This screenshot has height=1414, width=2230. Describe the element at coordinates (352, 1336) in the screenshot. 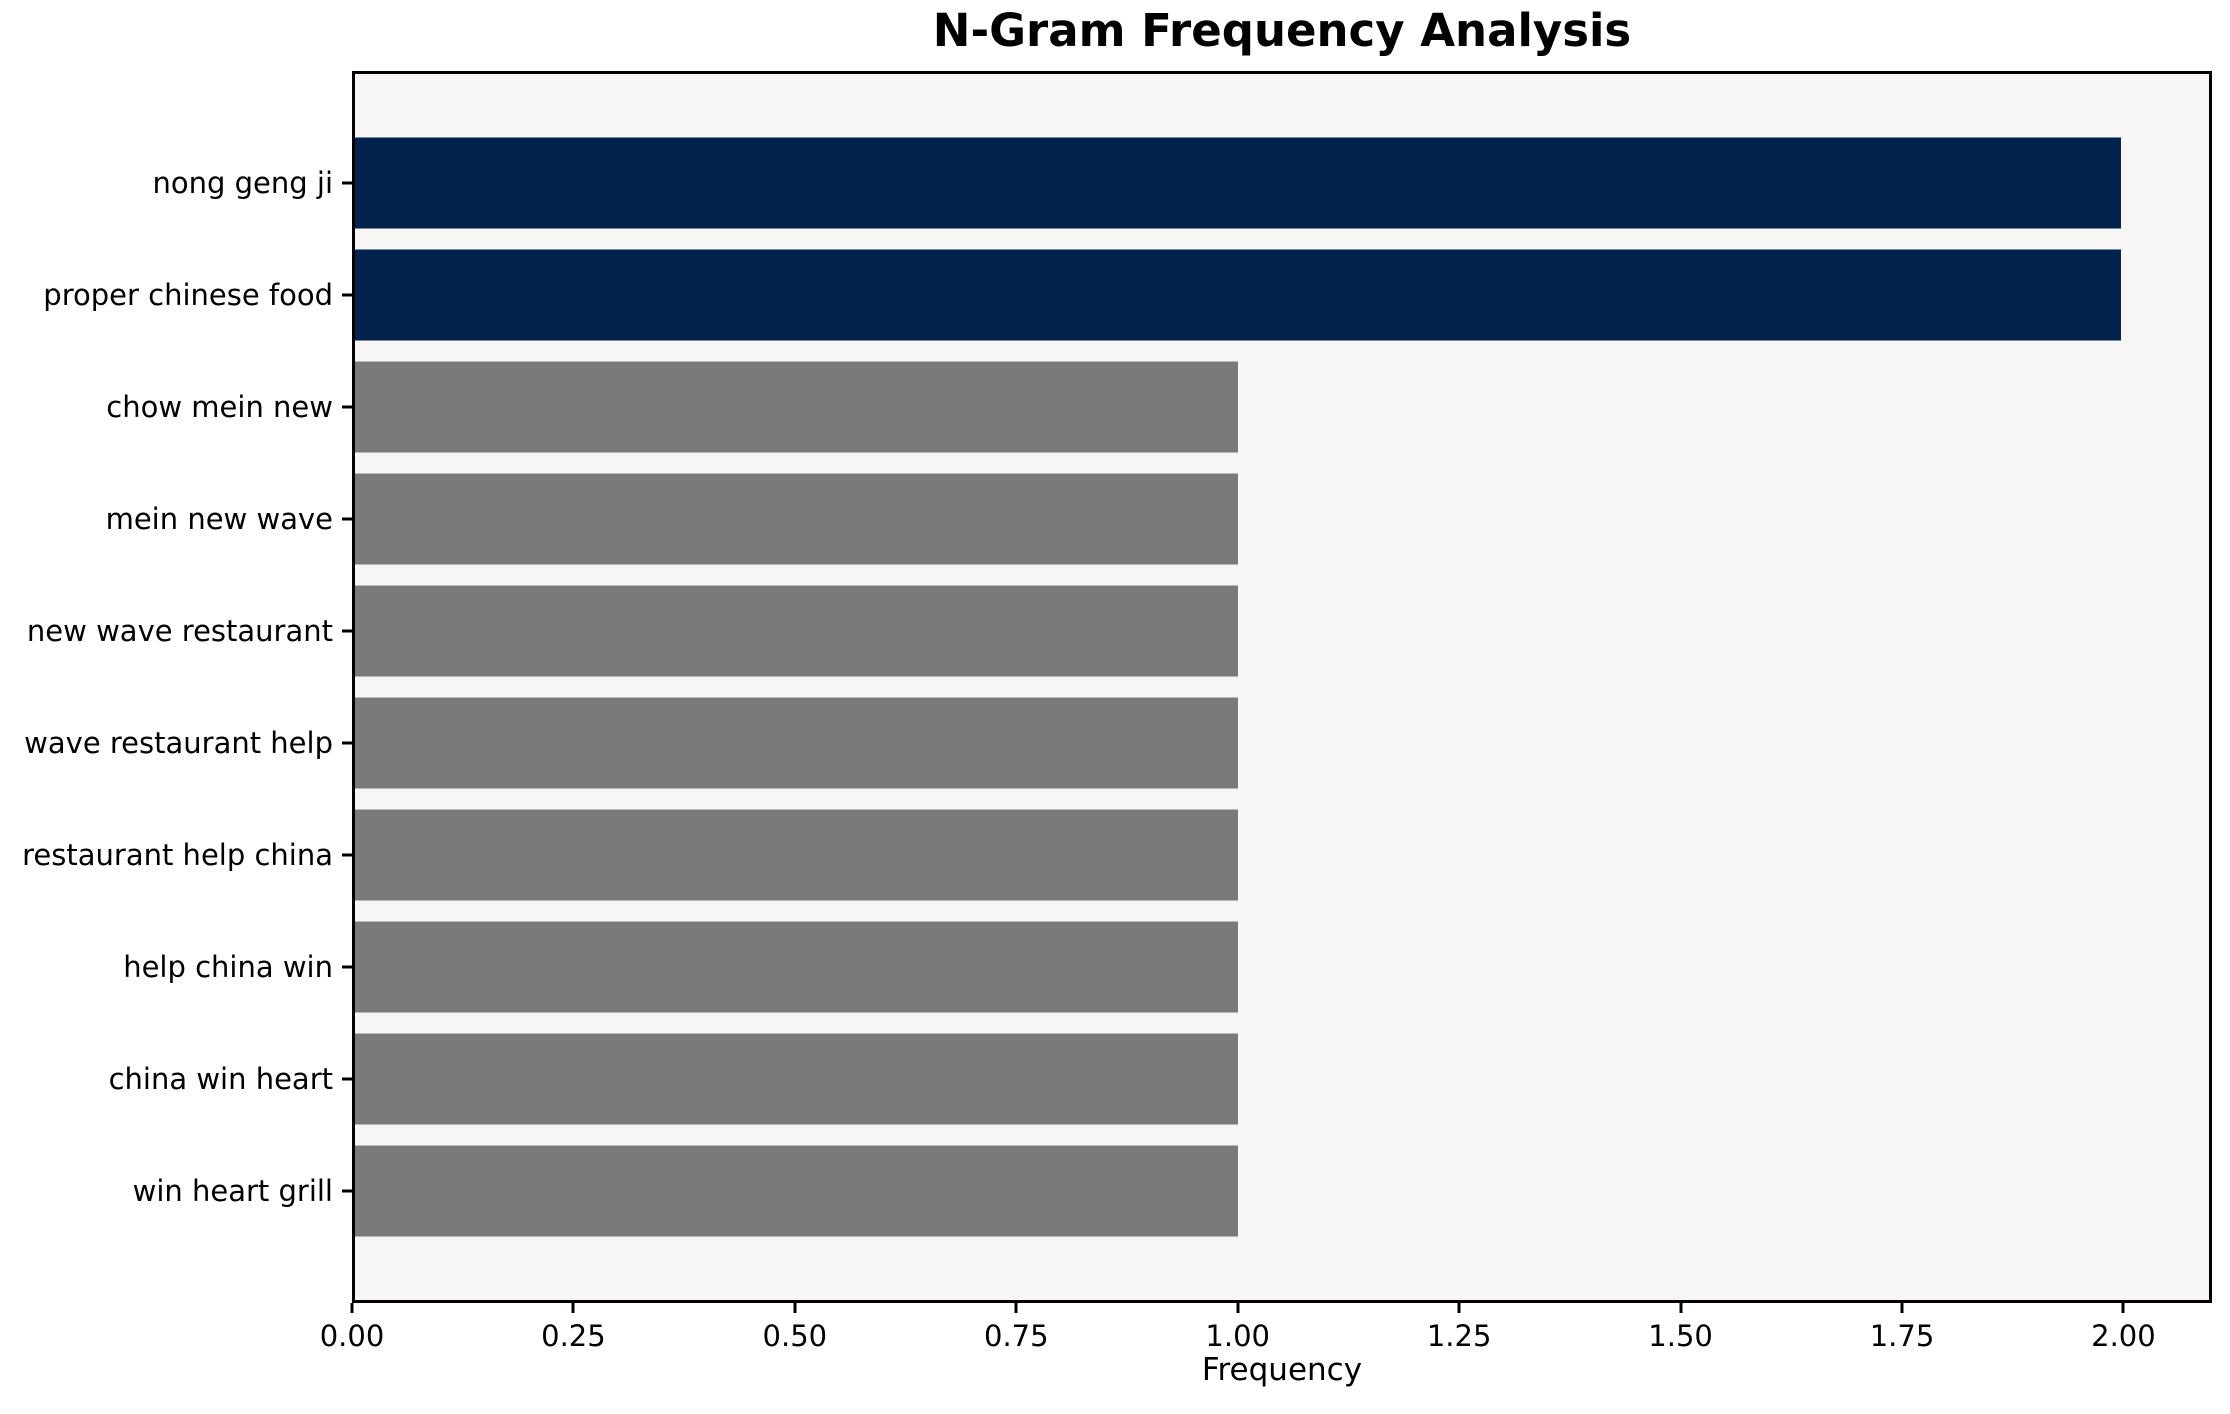

I see `x-tick-label: 0.00` at that location.